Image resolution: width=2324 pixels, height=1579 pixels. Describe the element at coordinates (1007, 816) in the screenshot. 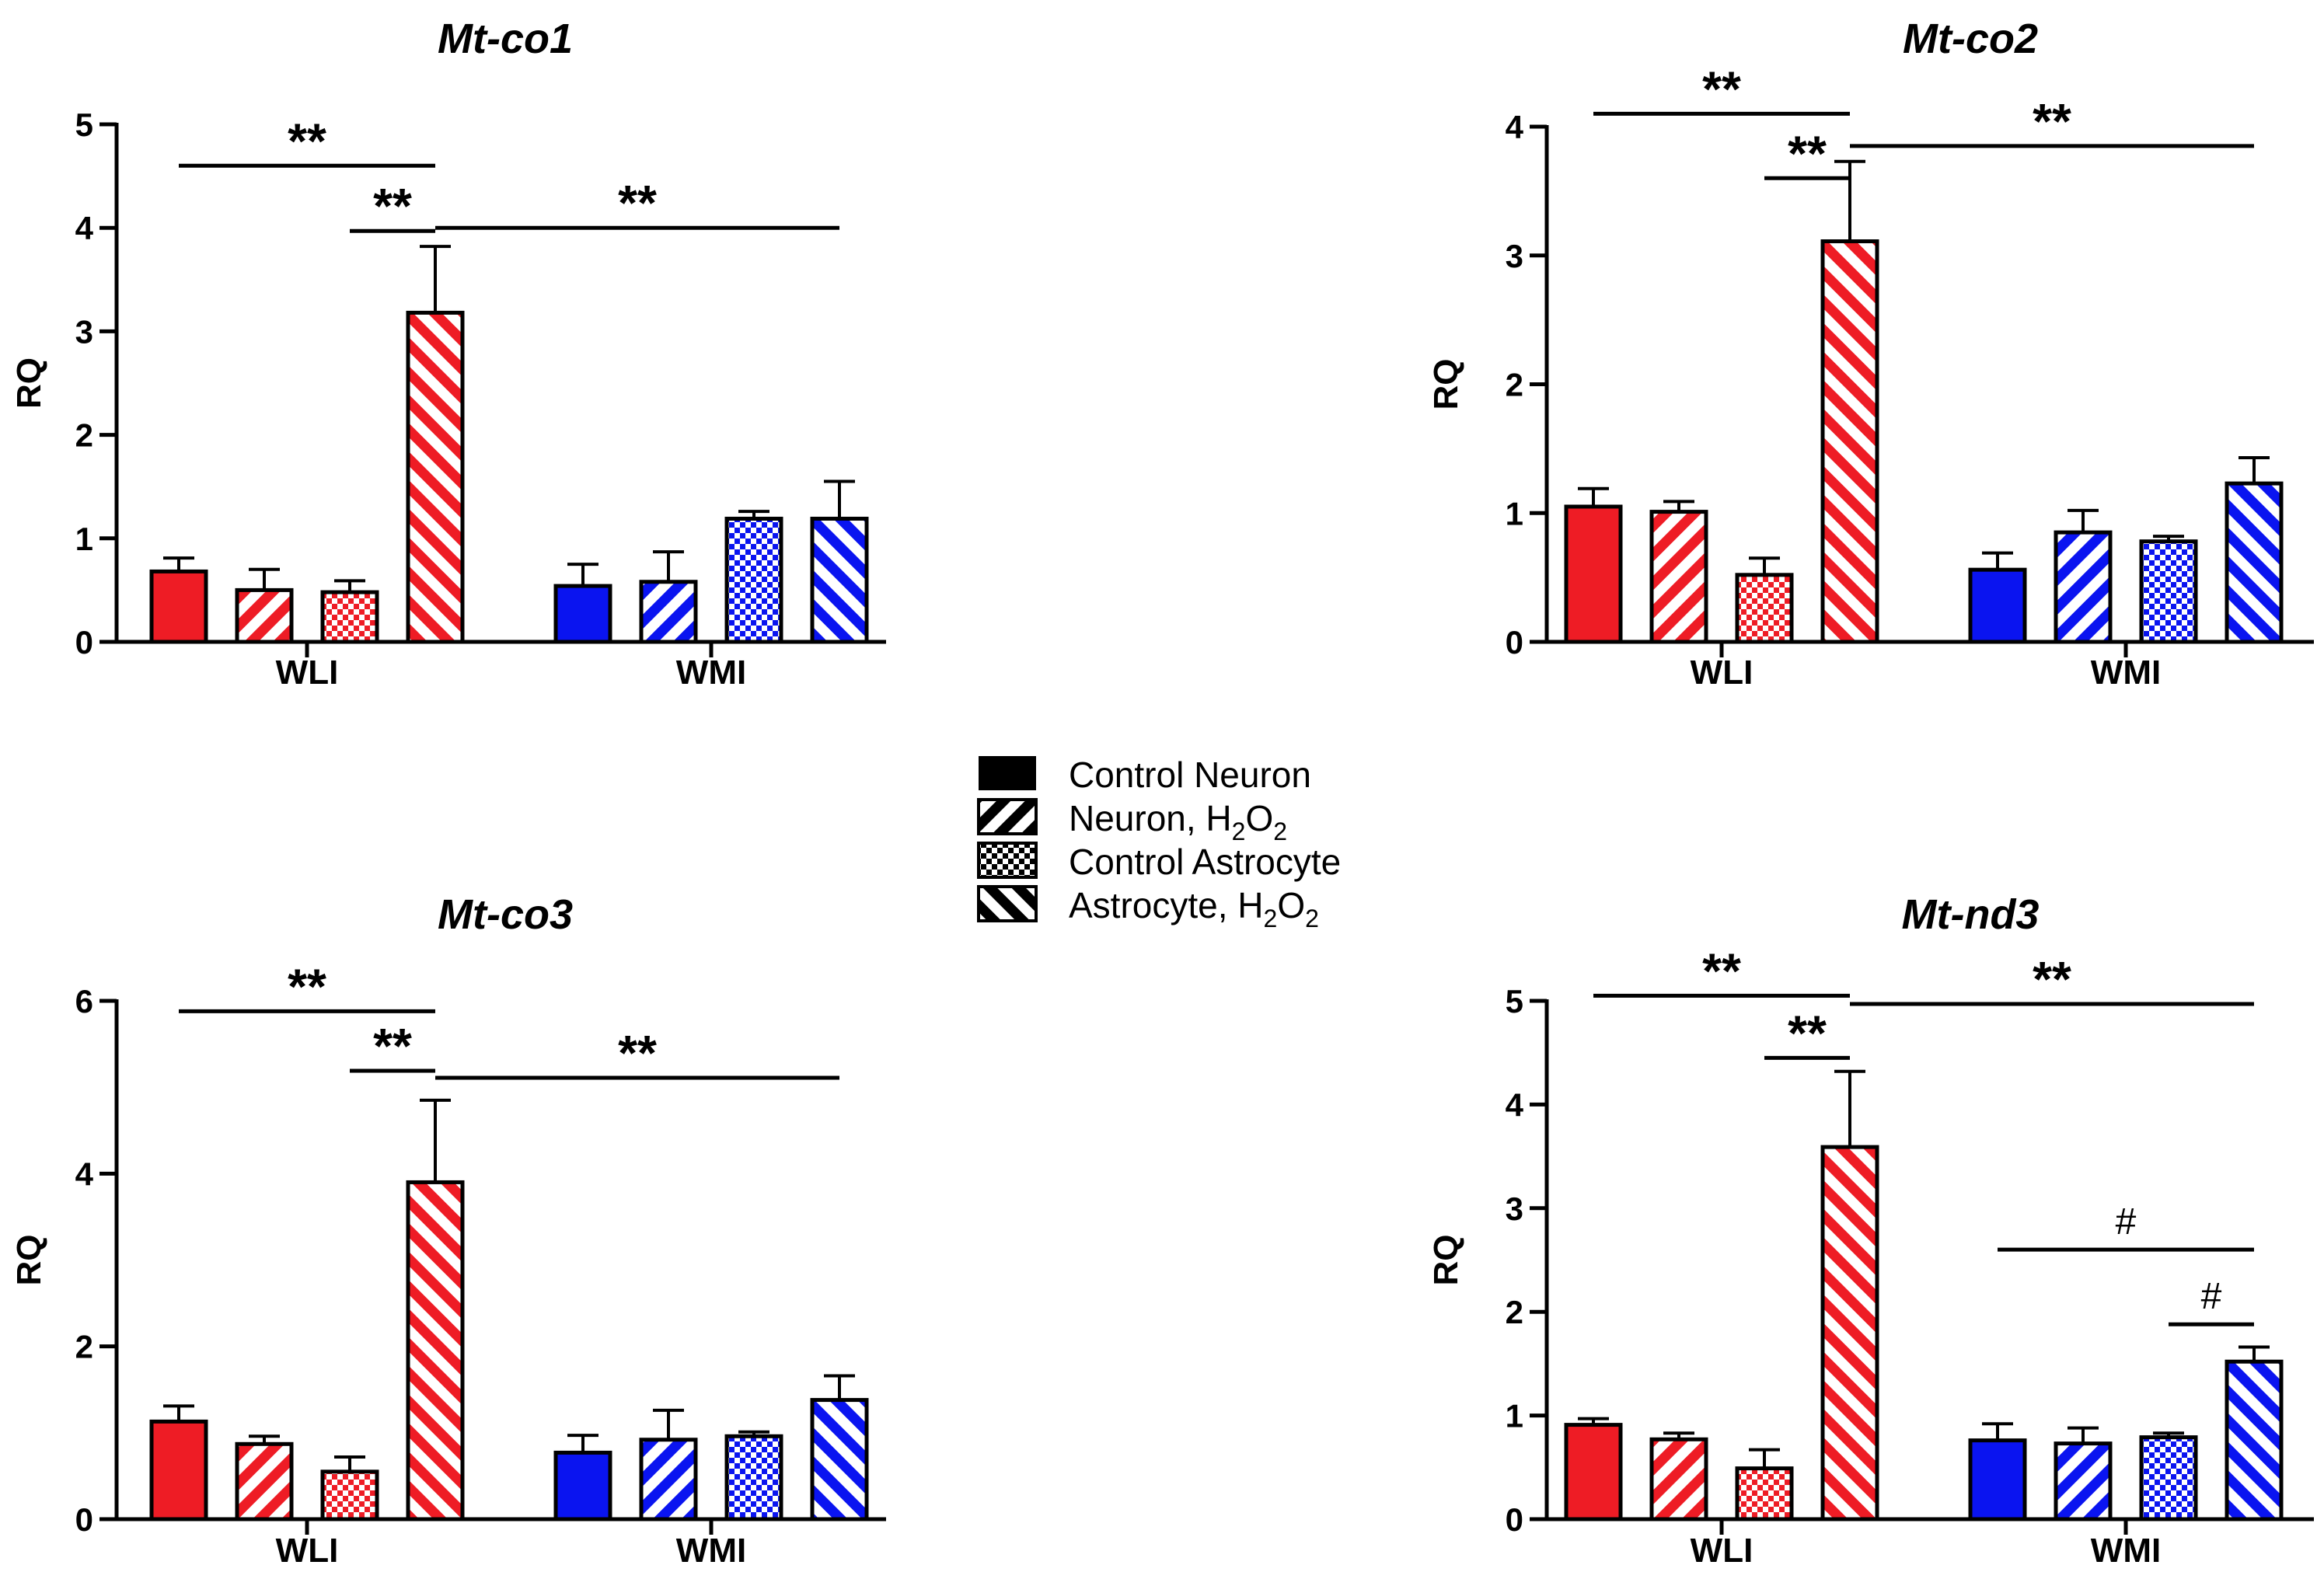

I see `legend-swatch-diag-up` at that location.